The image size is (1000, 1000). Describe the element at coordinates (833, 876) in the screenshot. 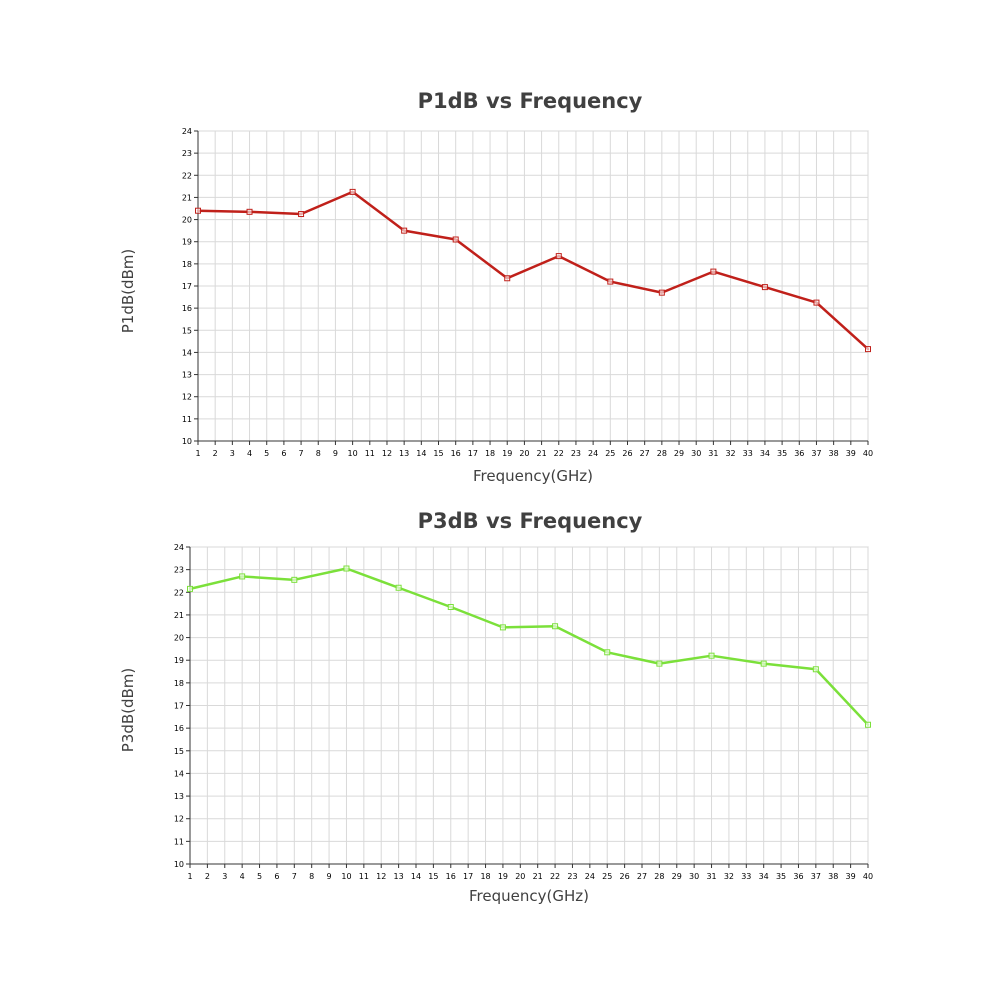

I see `x-tick-label: 38` at that location.